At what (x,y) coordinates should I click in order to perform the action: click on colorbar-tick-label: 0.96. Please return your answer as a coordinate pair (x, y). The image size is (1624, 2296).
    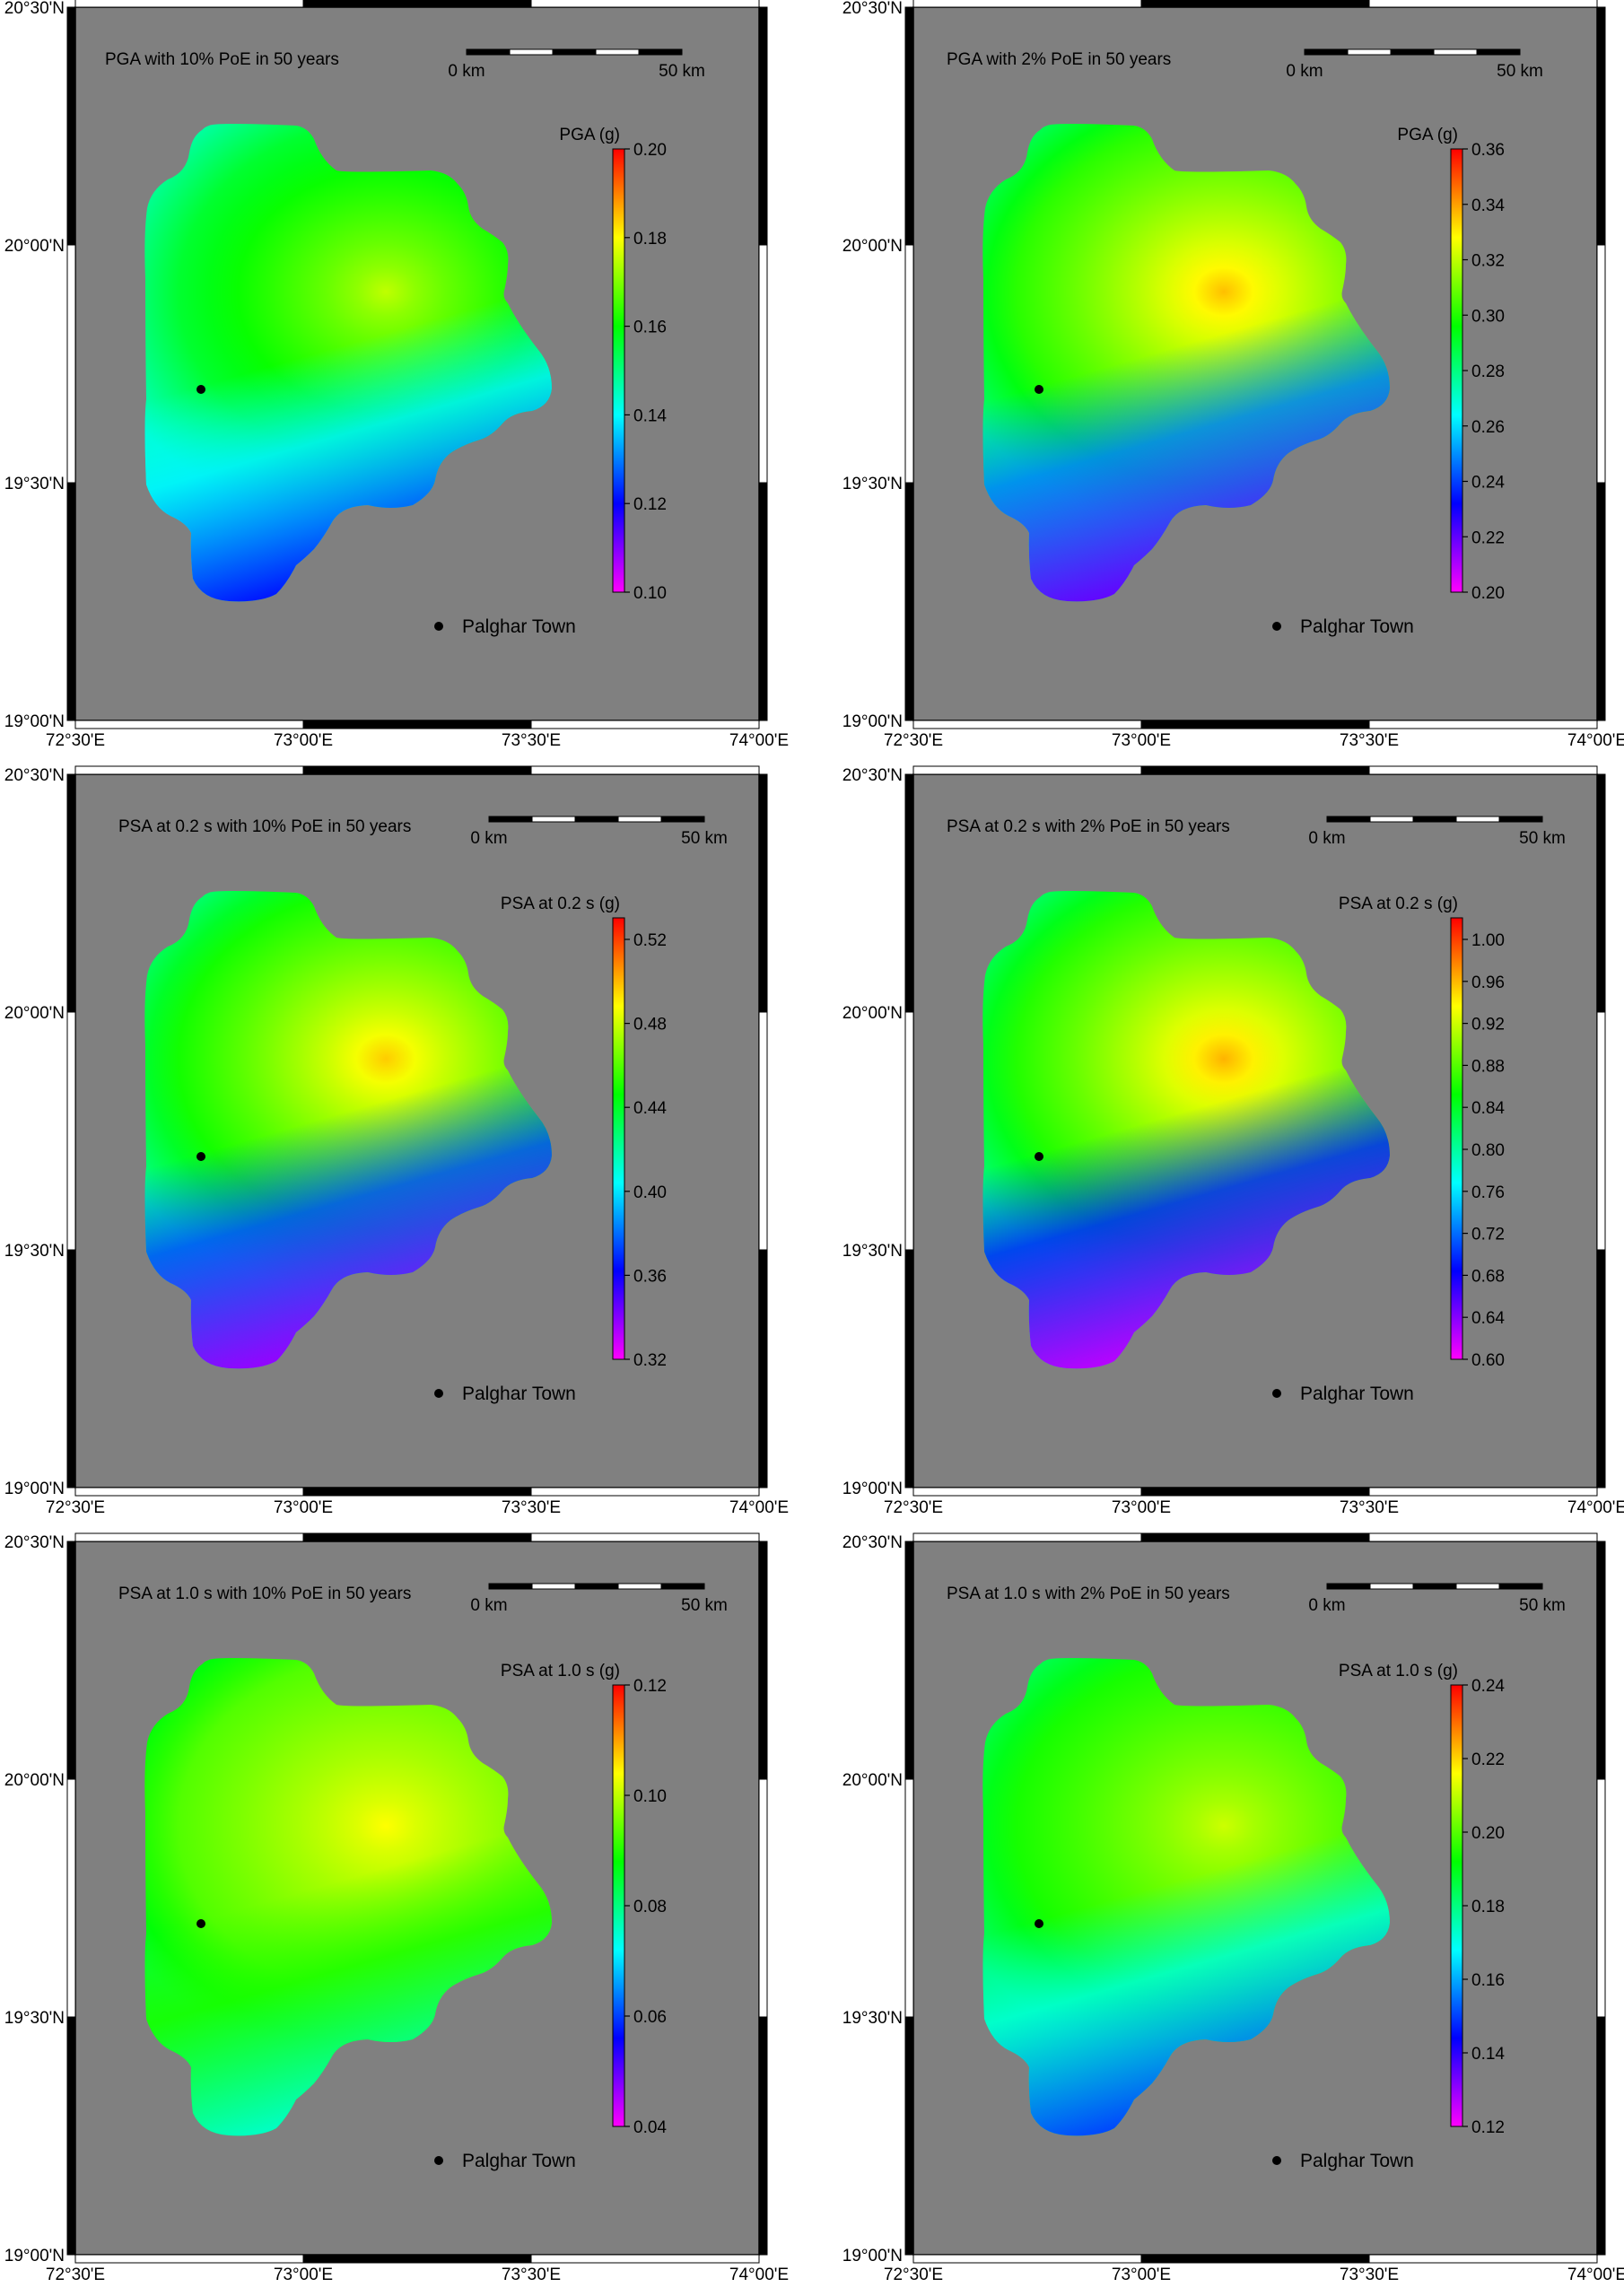
    Looking at the image, I should click on (1488, 983).